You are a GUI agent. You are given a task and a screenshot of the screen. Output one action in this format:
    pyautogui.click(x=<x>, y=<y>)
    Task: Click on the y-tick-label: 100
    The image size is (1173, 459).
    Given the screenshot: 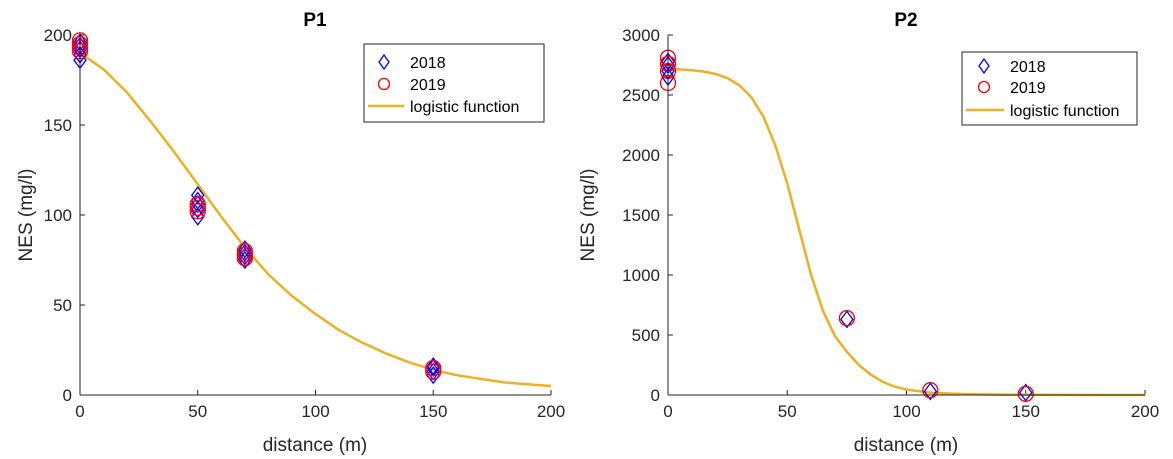 What is the action you would take?
    pyautogui.click(x=58, y=215)
    